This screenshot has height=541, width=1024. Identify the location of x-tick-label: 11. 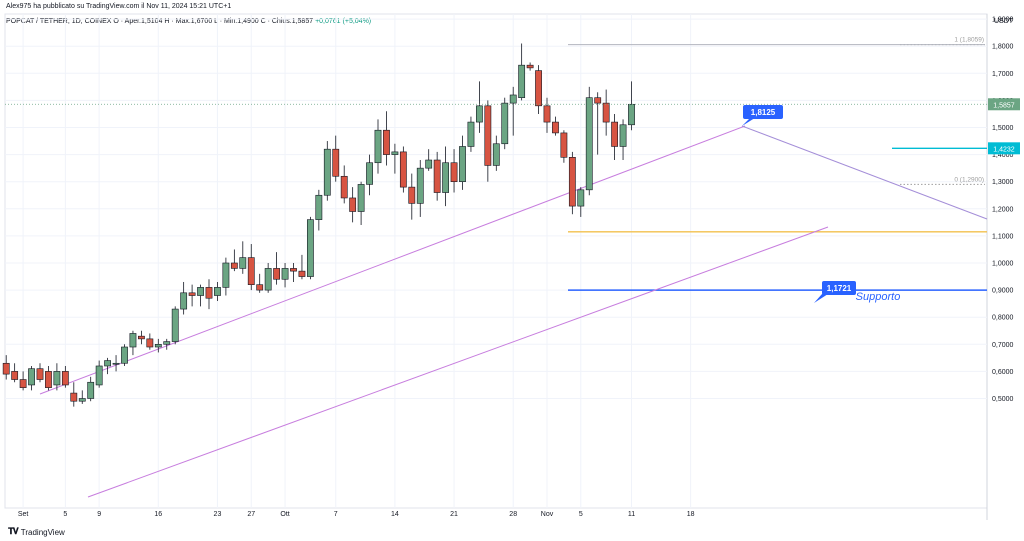
(631, 514).